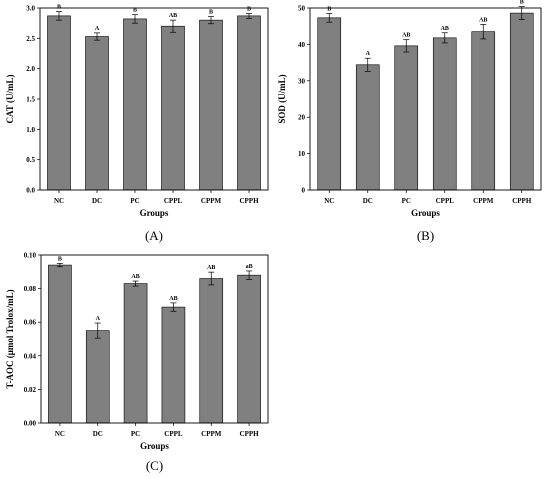  What do you see at coordinates (304, 191) in the screenshot?
I see `y-tick-label: 0` at bounding box center [304, 191].